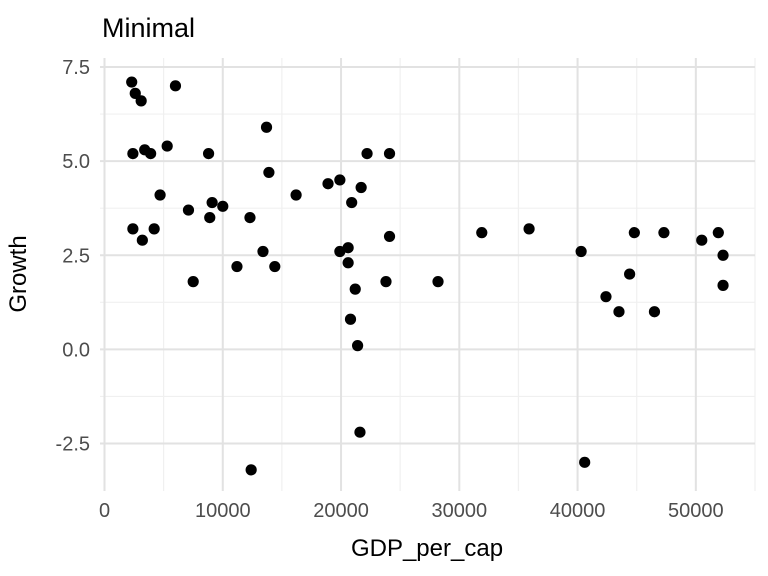 The image size is (768, 576). What do you see at coordinates (73, 445) in the screenshot?
I see `y-tick-label: -2.5` at bounding box center [73, 445].